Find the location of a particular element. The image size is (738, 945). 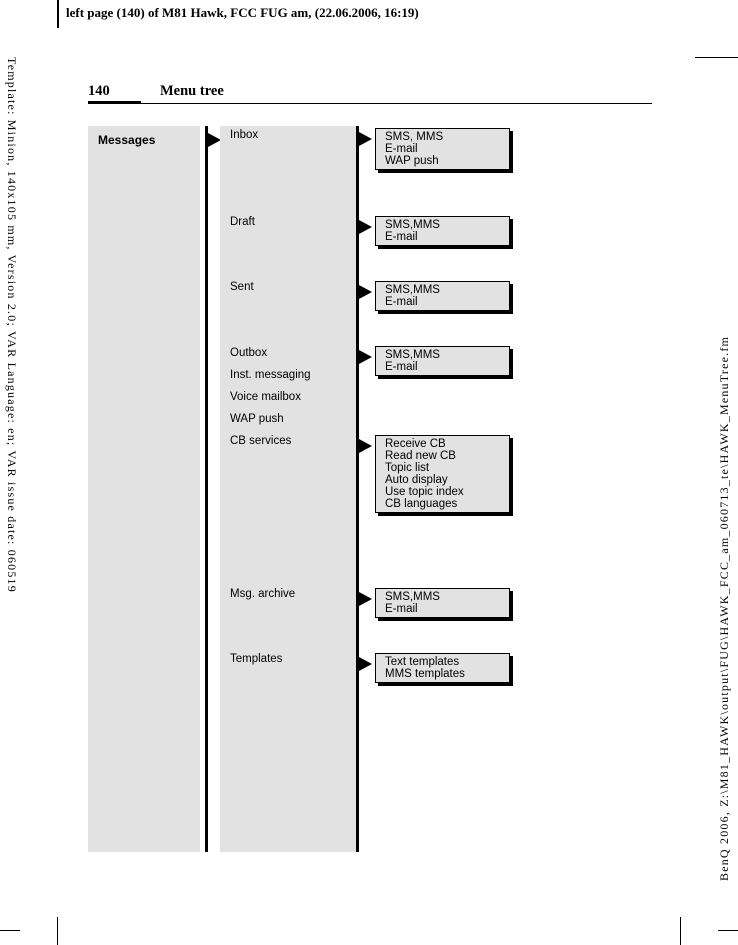

menu-item-wap-push: WAP push is located at coordinates (257, 419).